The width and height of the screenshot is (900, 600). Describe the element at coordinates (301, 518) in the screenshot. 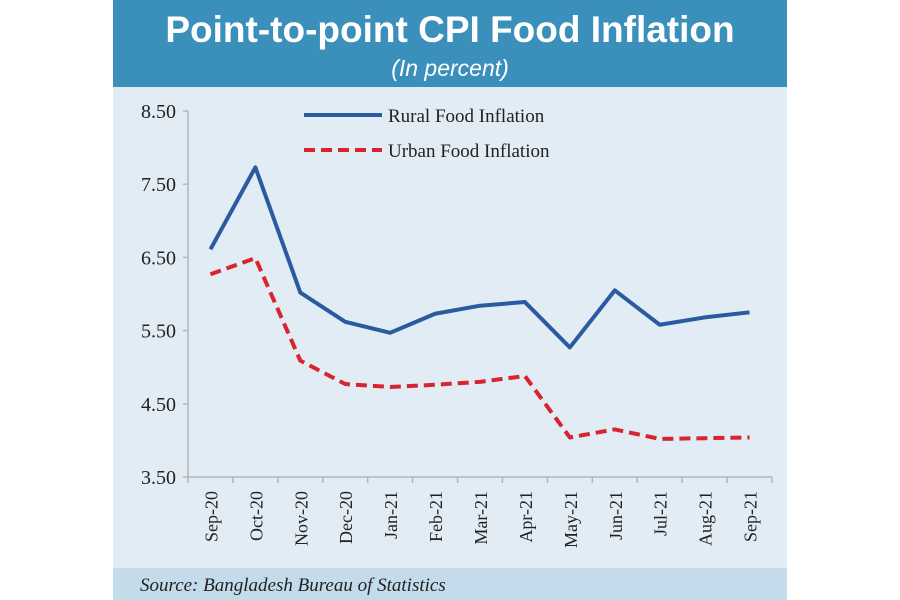

I see `x-tick-label: Nov-20` at that location.